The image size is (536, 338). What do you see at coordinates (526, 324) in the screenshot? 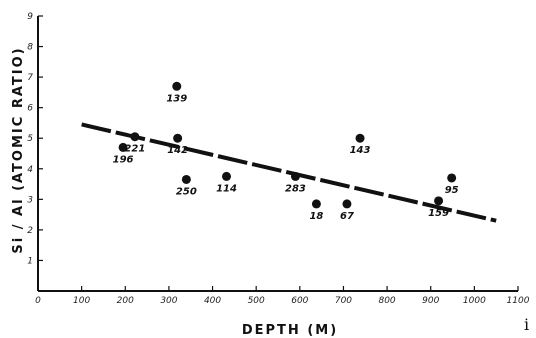
I see `corner-mark: i` at bounding box center [526, 324].